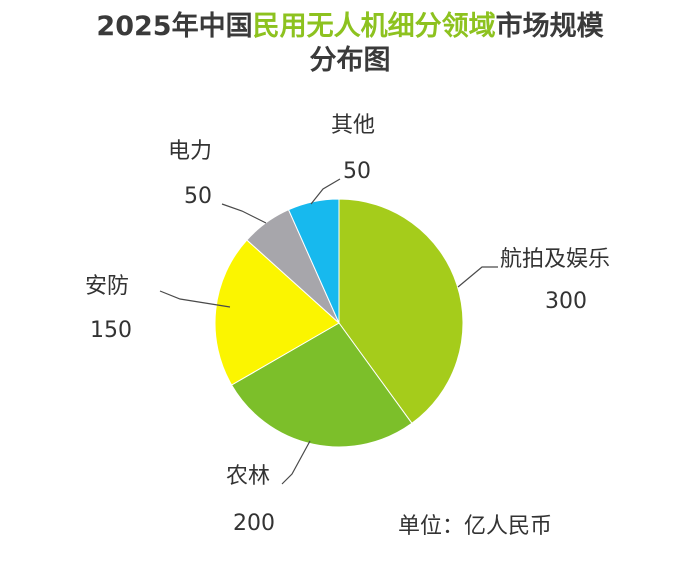 Image resolution: width=700 pixels, height=561 pixels. What do you see at coordinates (549, 26) in the screenshot?
I see `title-part2: 市场规模` at bounding box center [549, 26].